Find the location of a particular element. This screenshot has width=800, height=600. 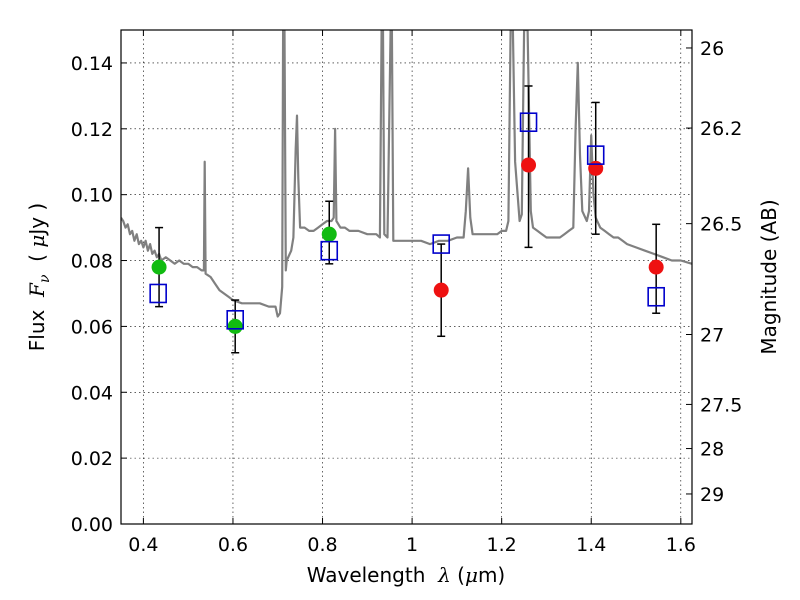

y-tick-label: 0.04 is located at coordinates (92, 393).